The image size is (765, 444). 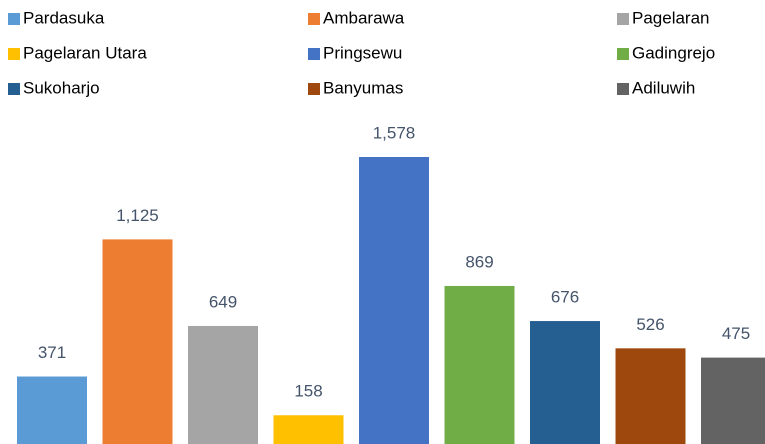 I want to click on data-label: 526, so click(x=650, y=324).